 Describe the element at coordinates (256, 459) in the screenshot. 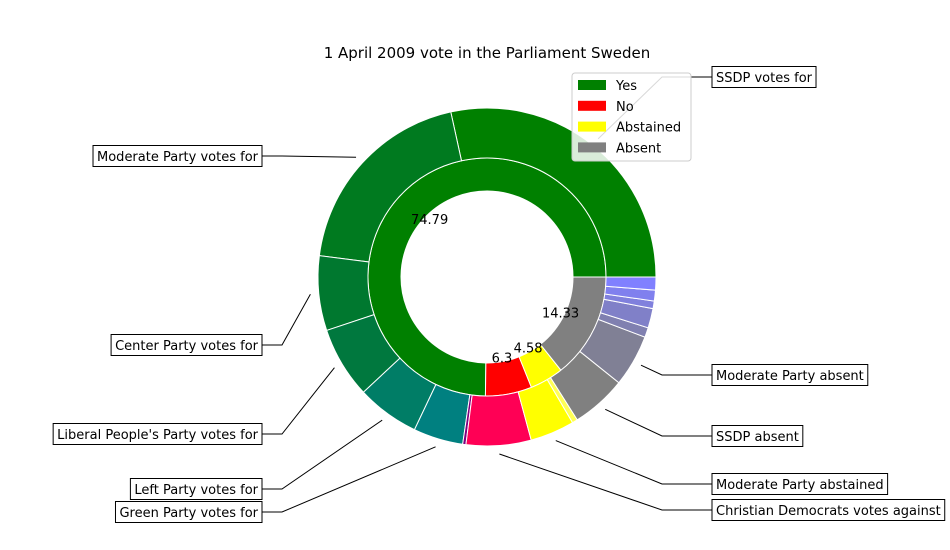

I see `annotation-4: Left Party votes for` at that location.